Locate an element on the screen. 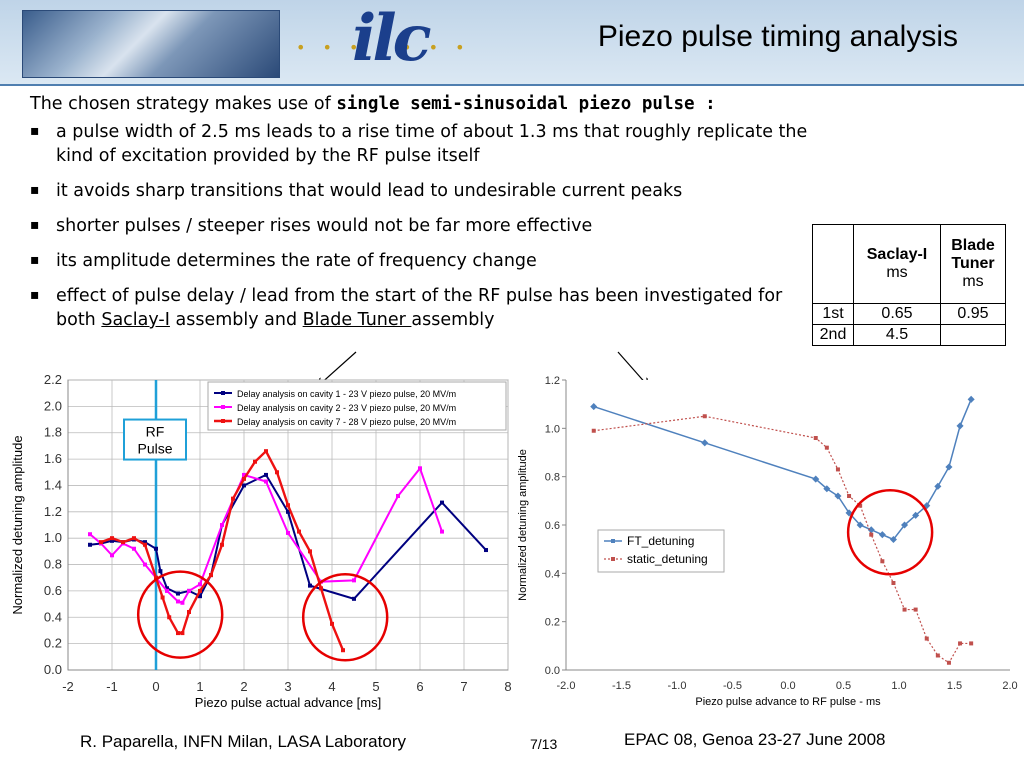 This screenshot has width=1024, height=768. y-tick-label: 1.4 is located at coordinates (53, 484).